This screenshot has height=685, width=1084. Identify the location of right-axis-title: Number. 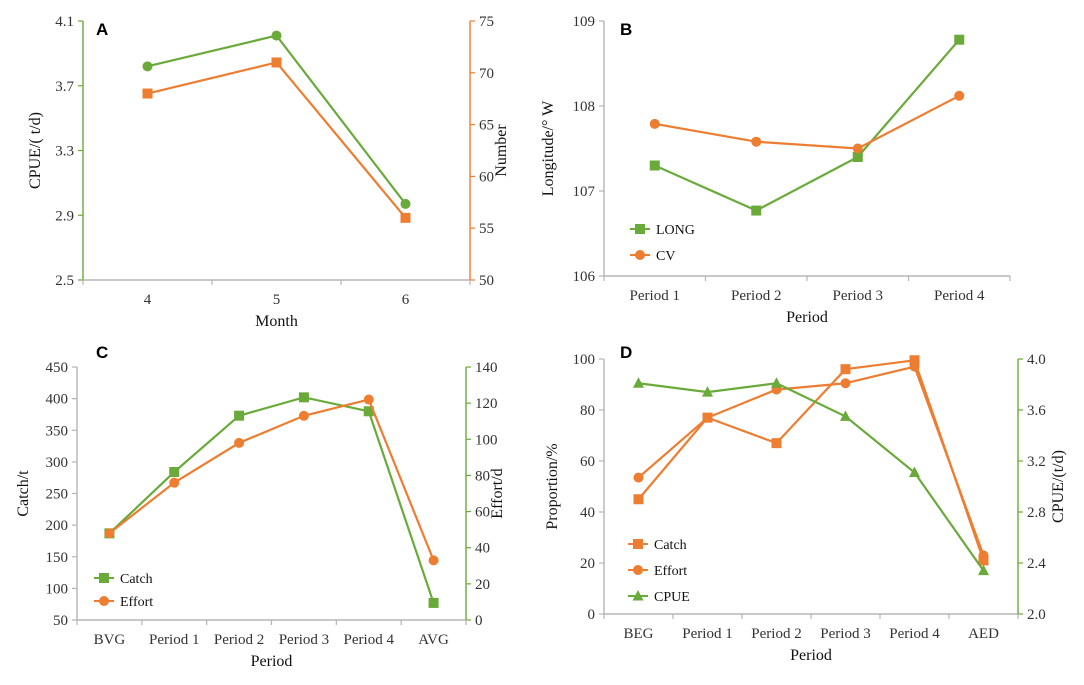
(501, 150).